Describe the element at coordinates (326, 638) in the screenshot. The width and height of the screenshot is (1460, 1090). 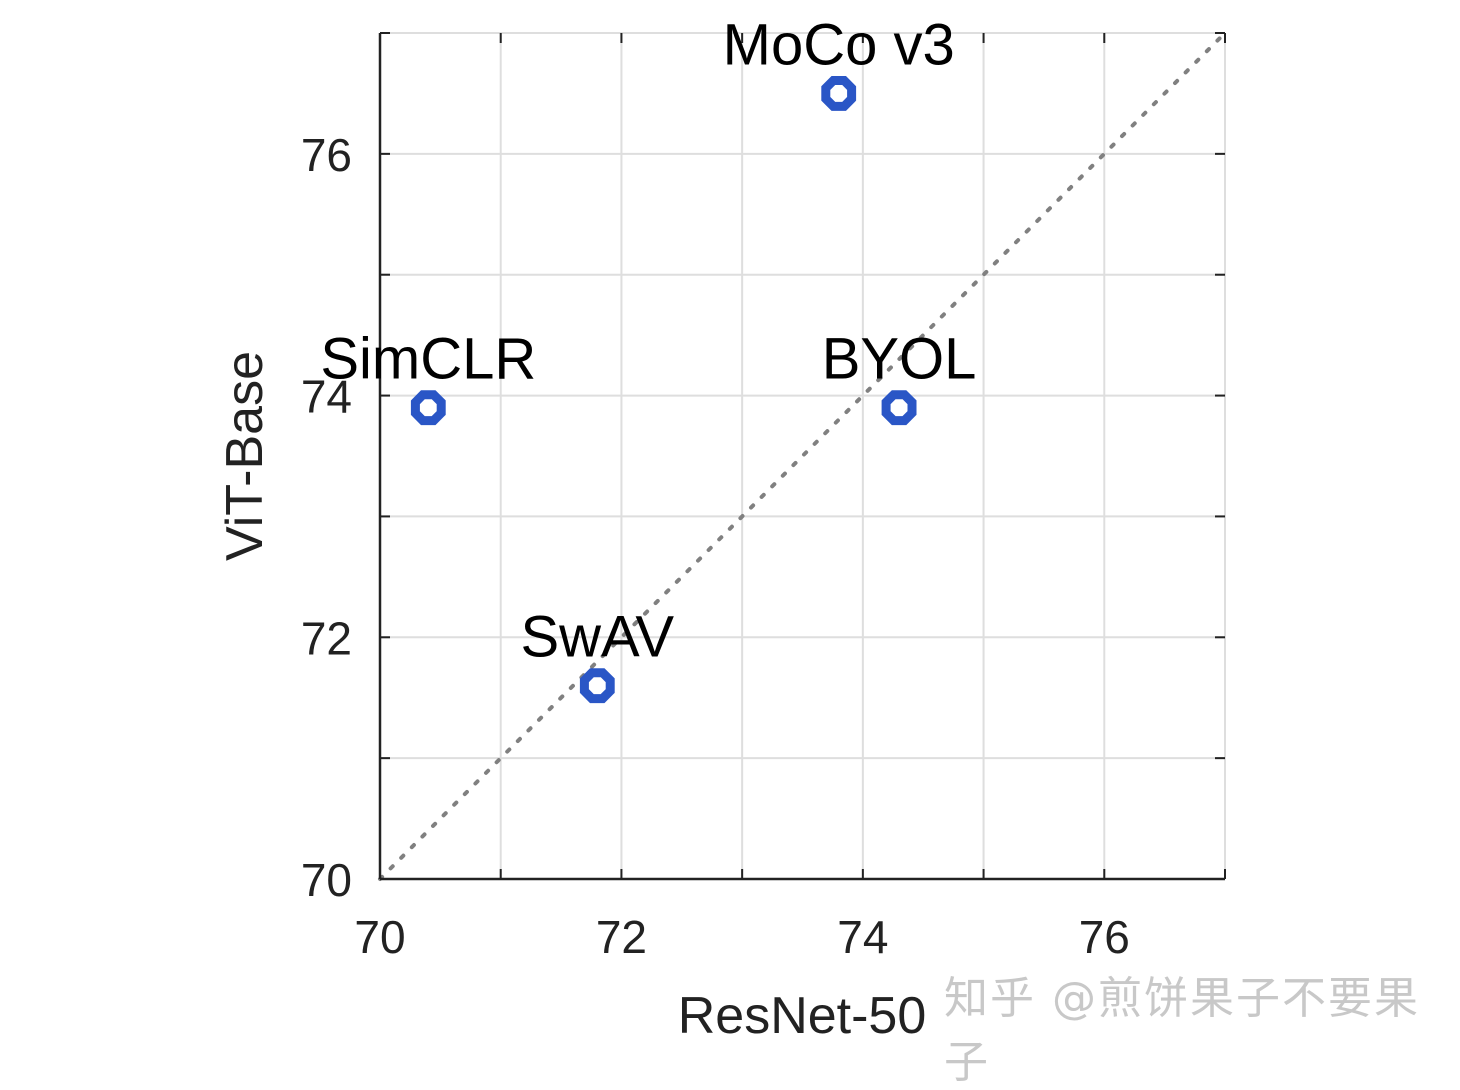
I see `y-tick-label: 72` at that location.